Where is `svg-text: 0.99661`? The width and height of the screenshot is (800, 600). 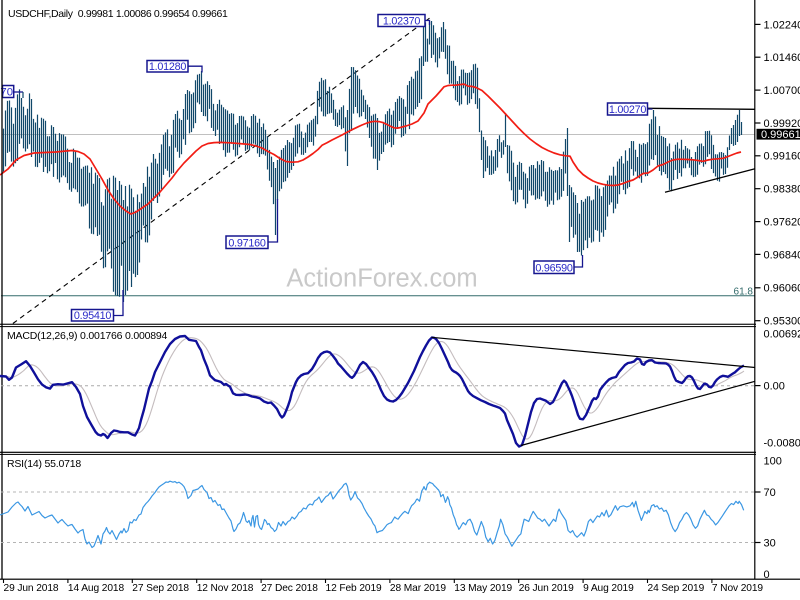 svg-text: 0.99661 is located at coordinates (780, 135).